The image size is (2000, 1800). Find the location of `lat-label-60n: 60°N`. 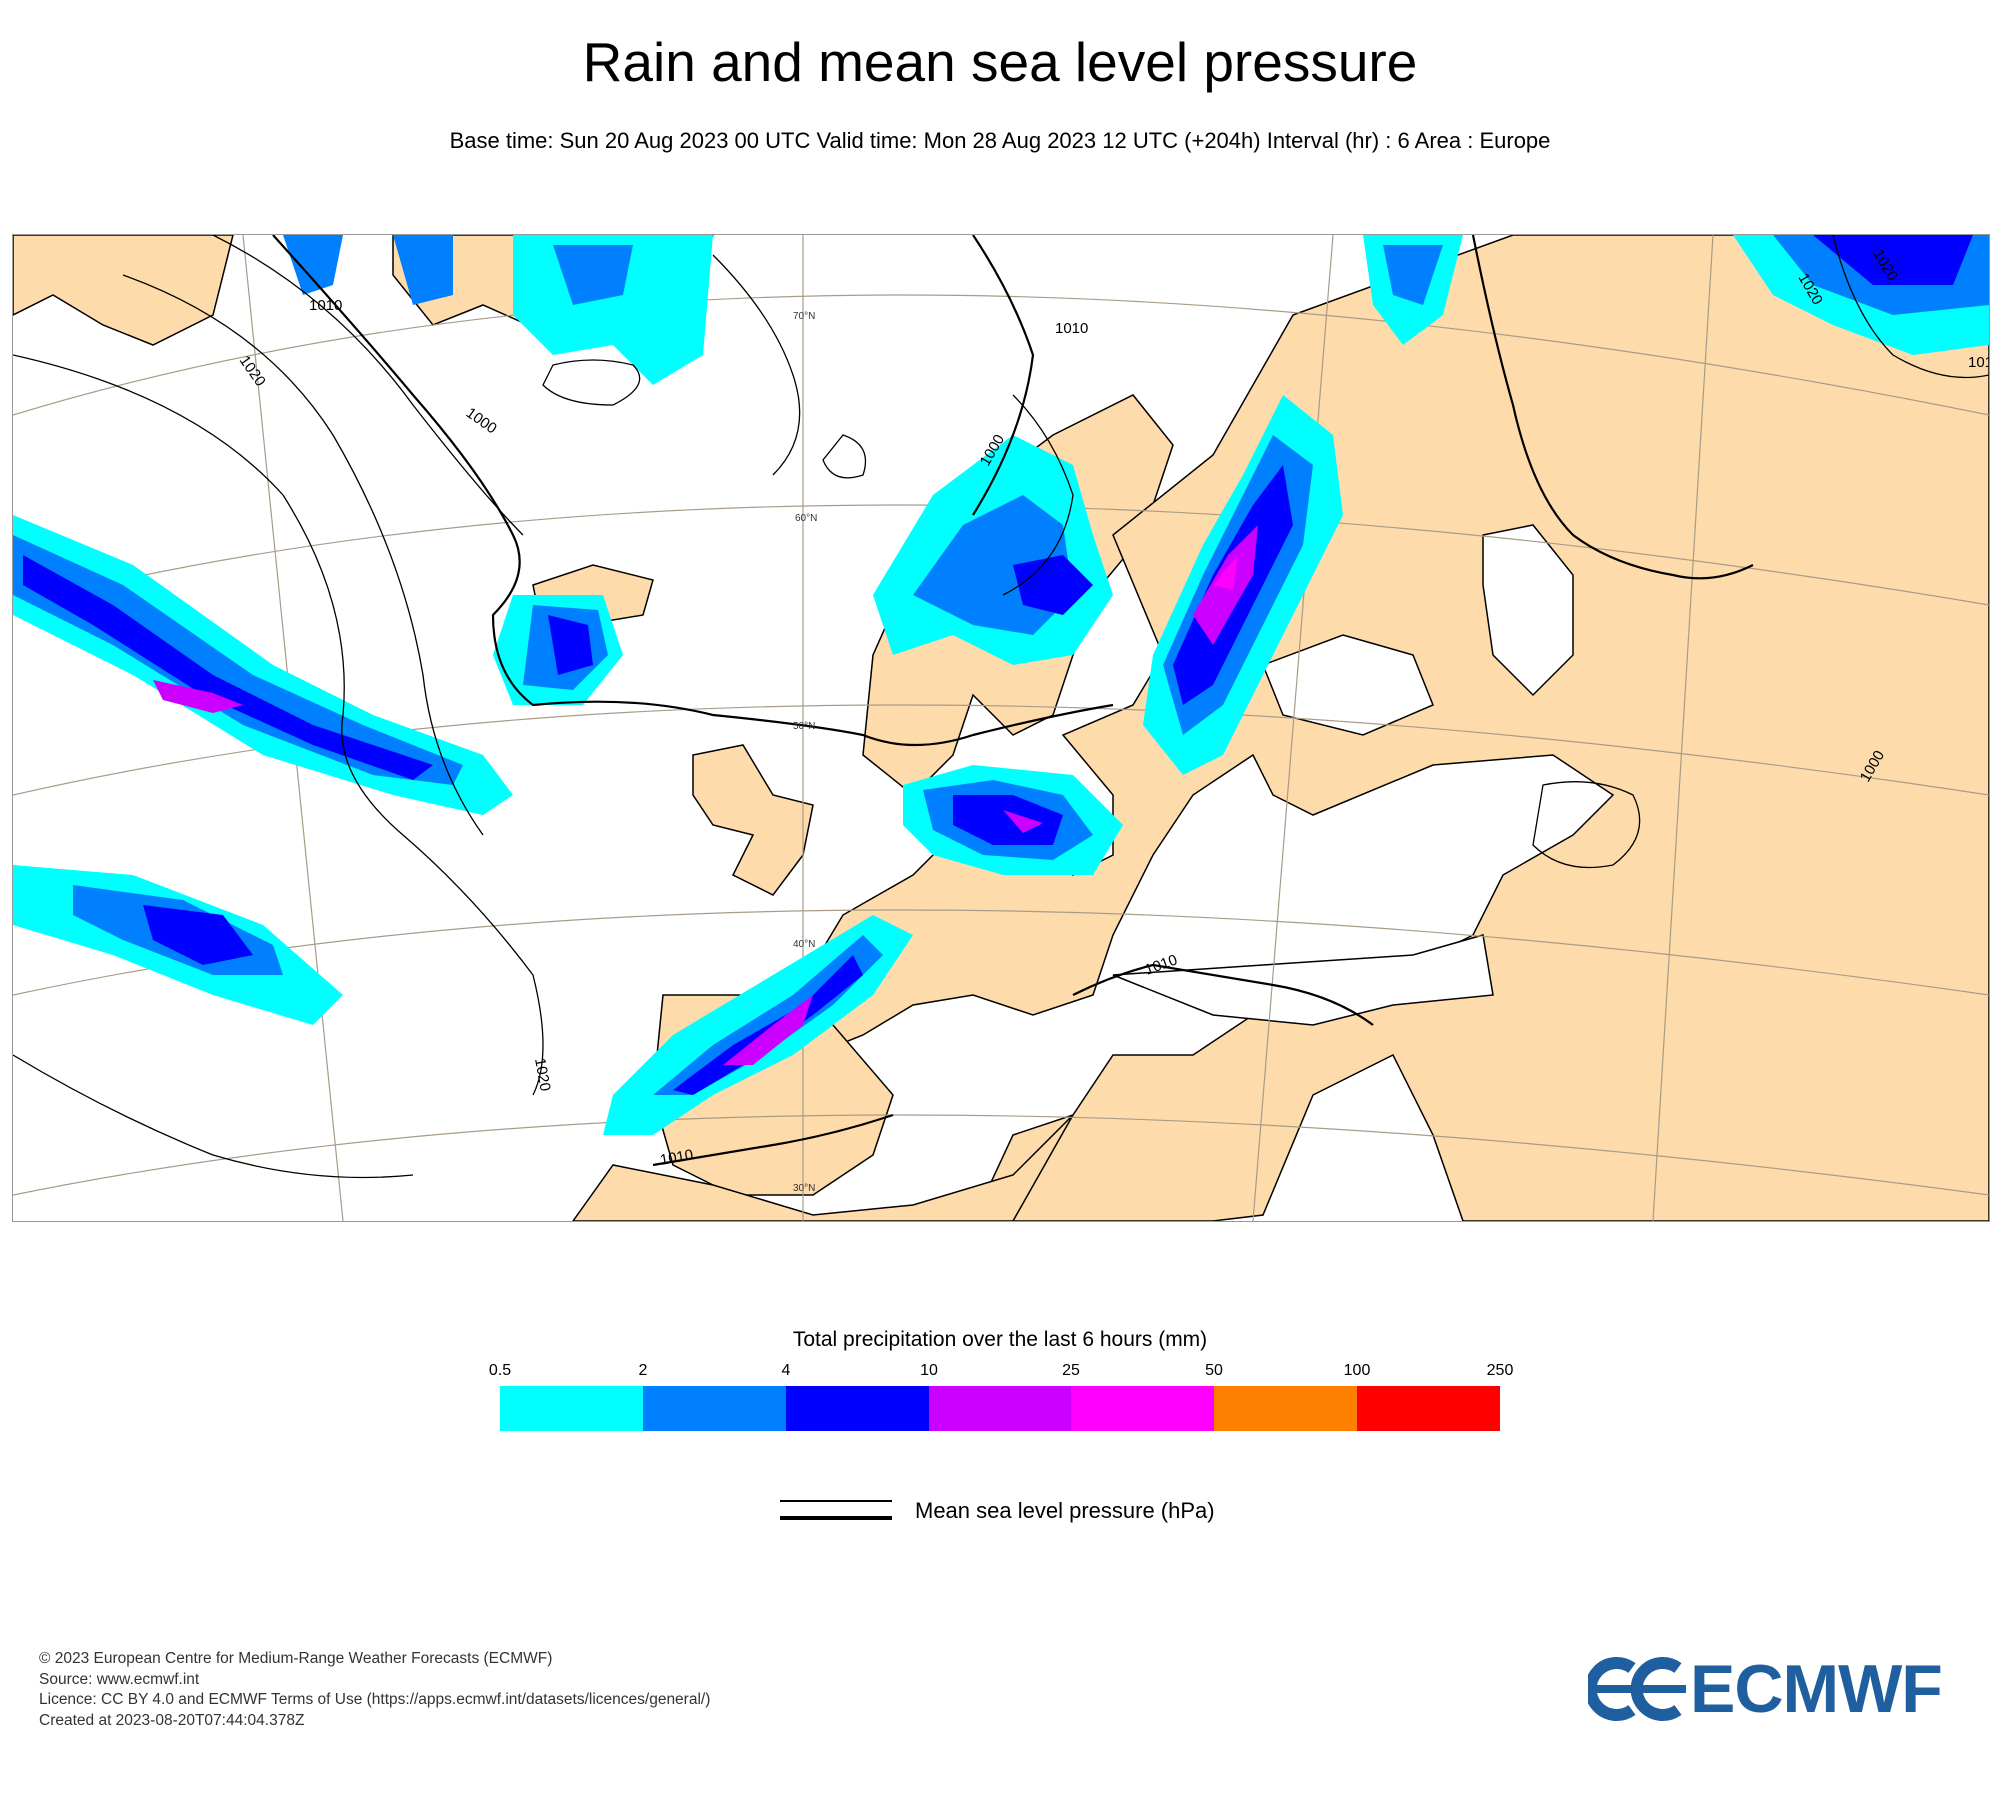

lat-label-60n: 60°N is located at coordinates (806, 518).